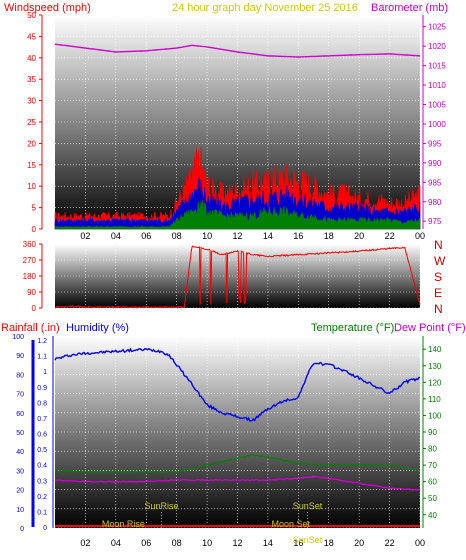 Image resolution: width=466 pixels, height=560 pixels. I want to click on wind-y-tick-label: 35, so click(31, 79).